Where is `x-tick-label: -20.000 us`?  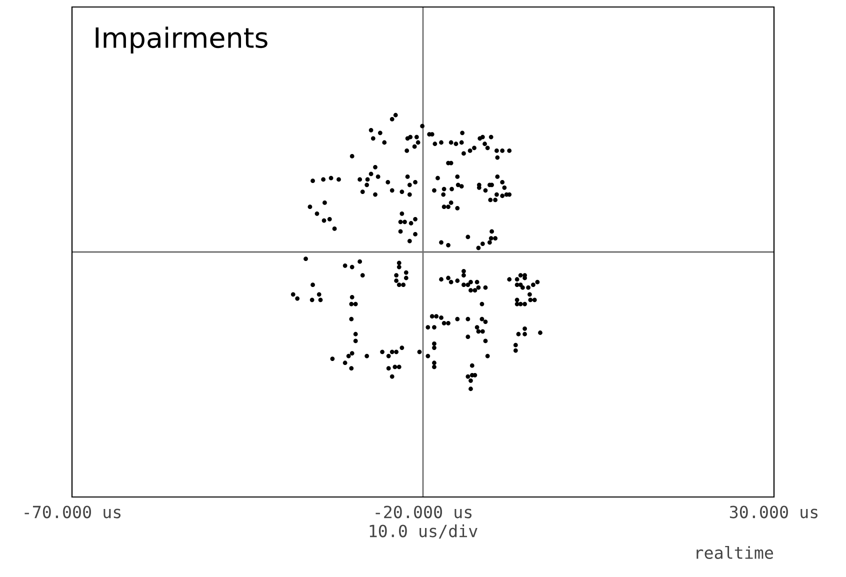
x-tick-label: -20.000 us is located at coordinates (424, 512).